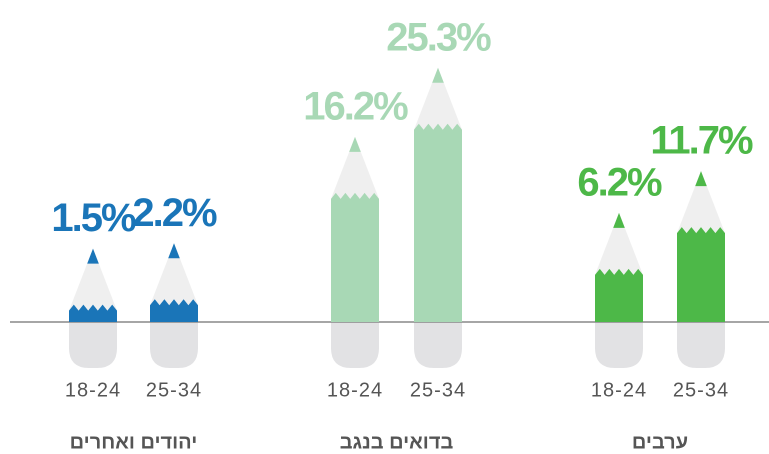 The width and height of the screenshot is (769, 454). I want to click on group-label: יהודים ואחרים, so click(134, 442).